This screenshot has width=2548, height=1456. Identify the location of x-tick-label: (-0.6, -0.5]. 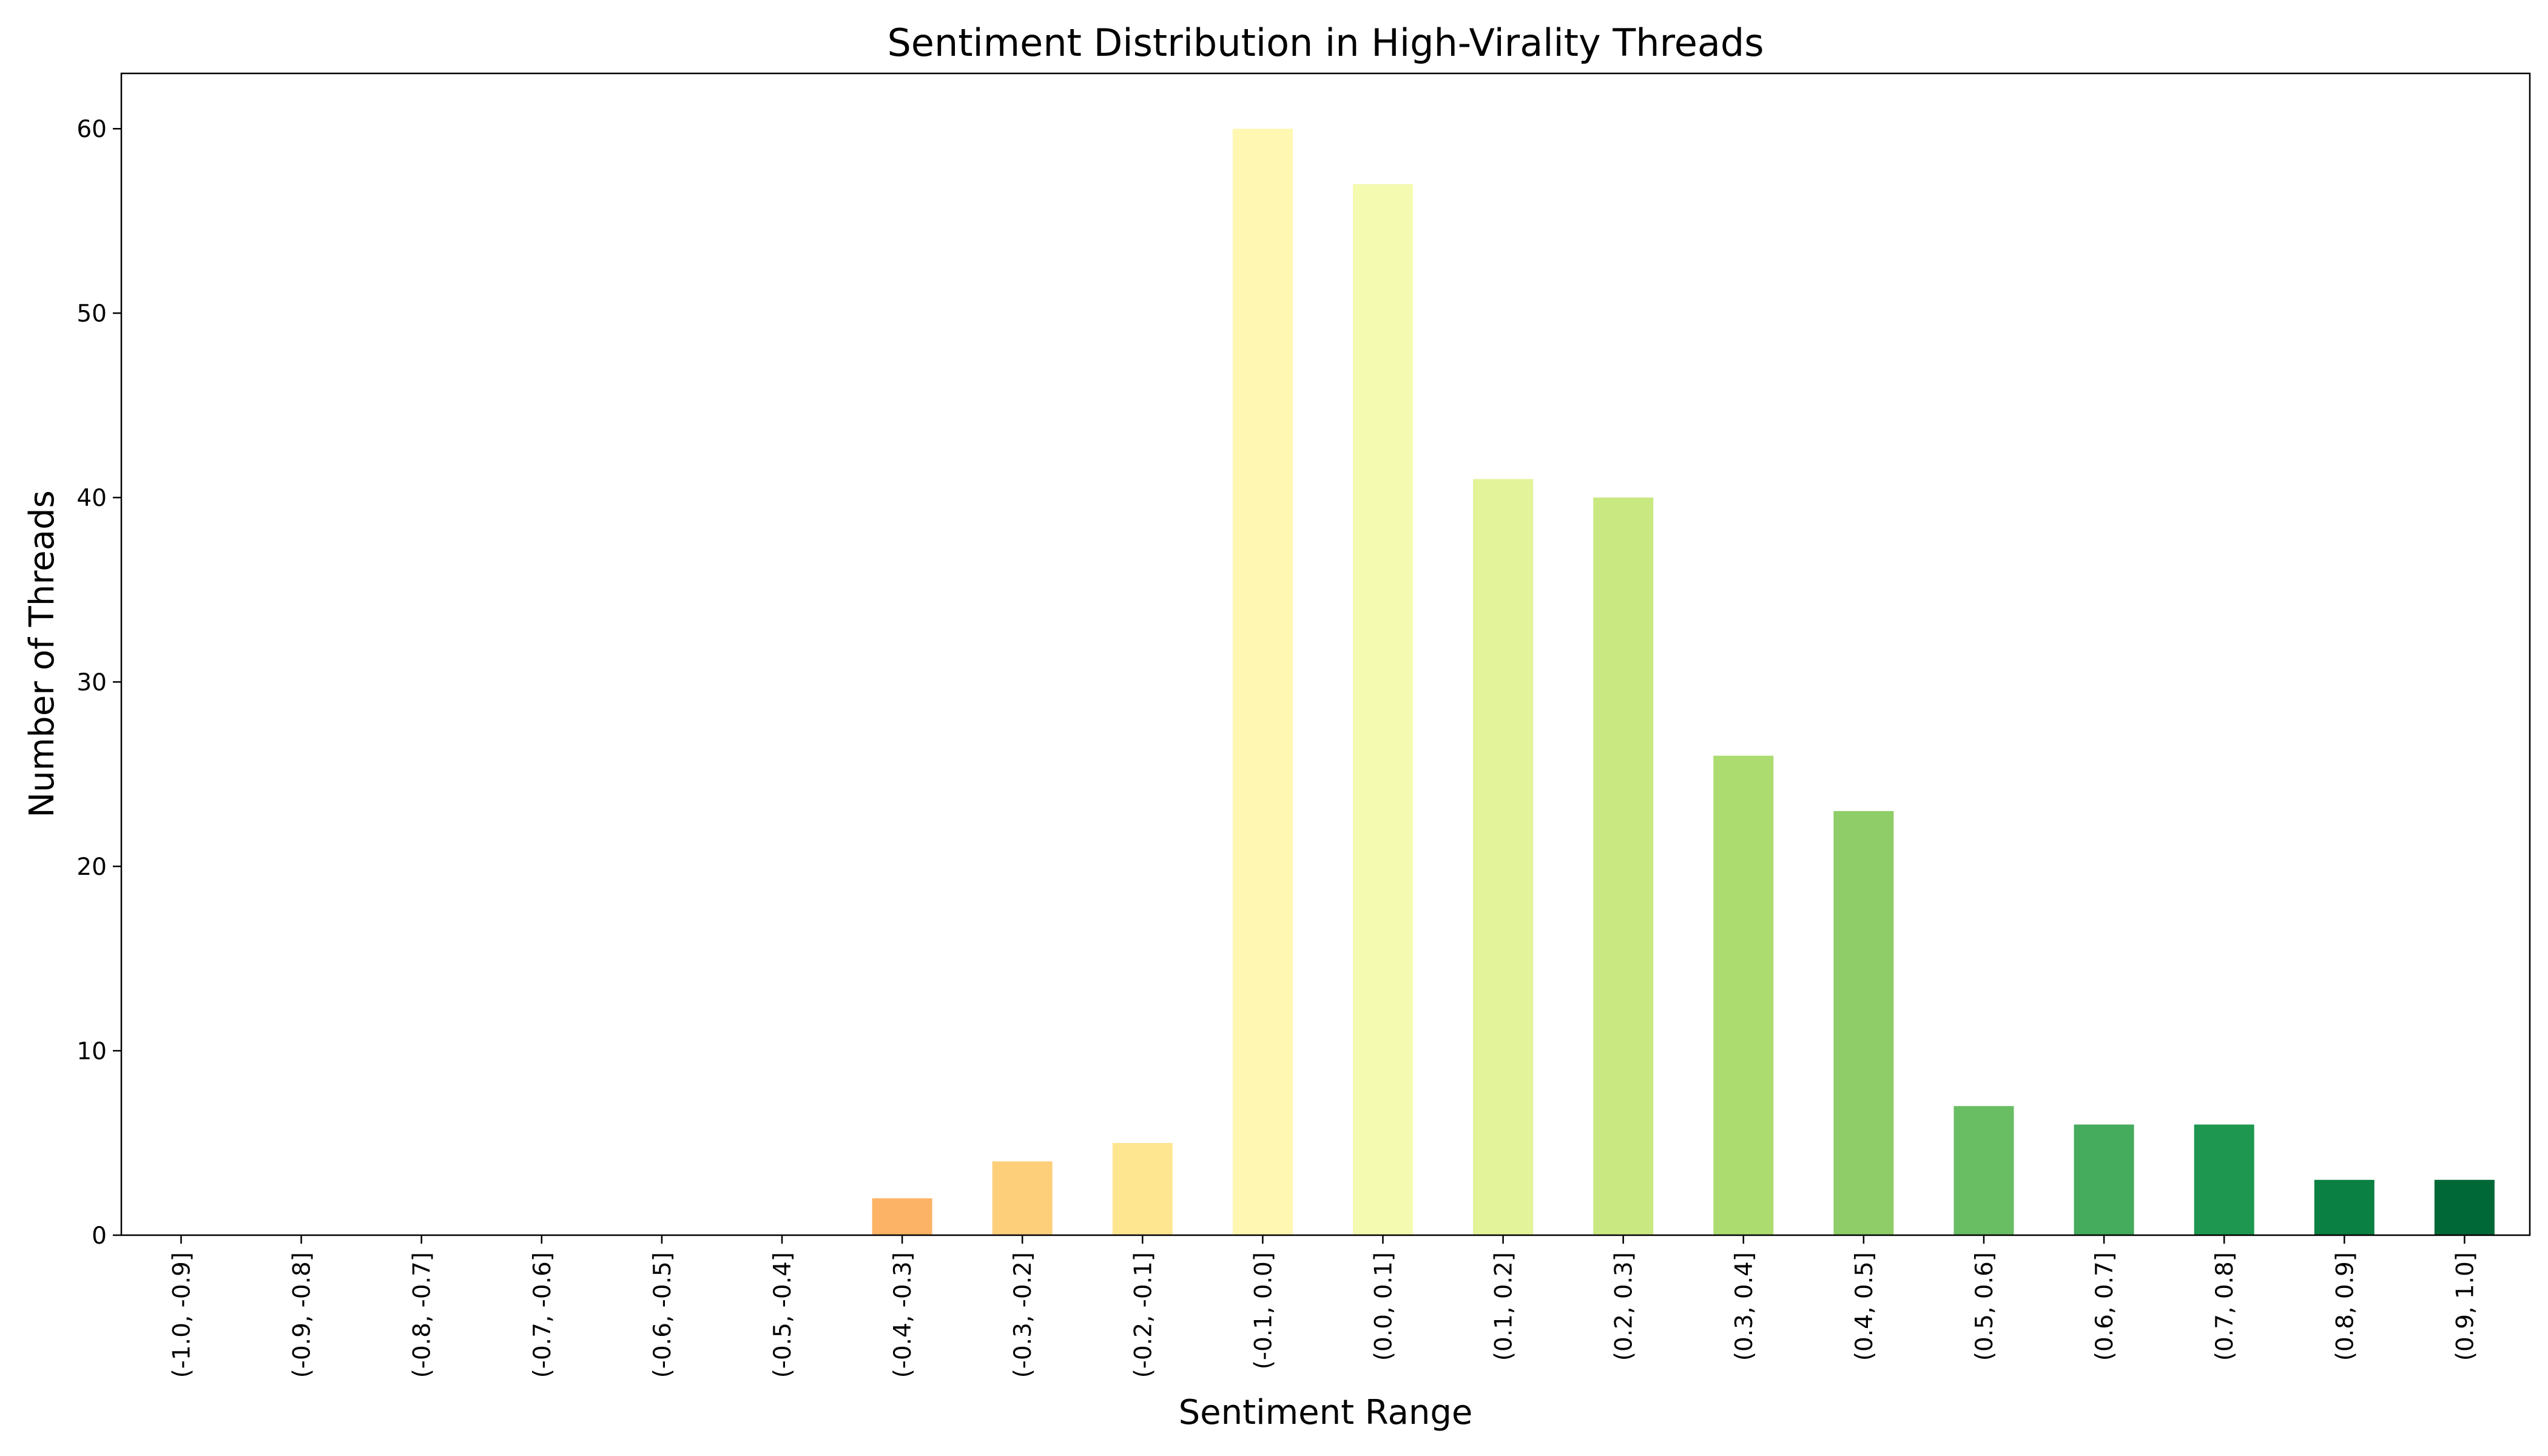
(662, 1315).